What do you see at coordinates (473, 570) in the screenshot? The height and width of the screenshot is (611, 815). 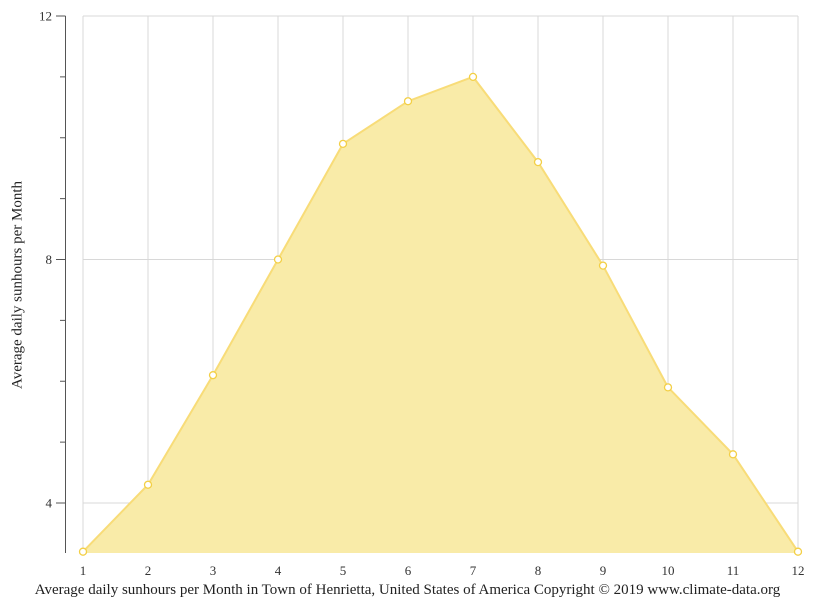 I see `x-tick-label: 7` at bounding box center [473, 570].